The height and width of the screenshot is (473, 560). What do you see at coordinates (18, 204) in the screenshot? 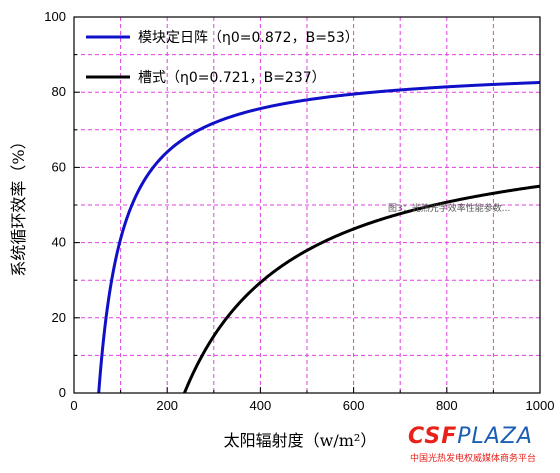
I see `y-axis-label: 系统循环效率（%）` at bounding box center [18, 204].